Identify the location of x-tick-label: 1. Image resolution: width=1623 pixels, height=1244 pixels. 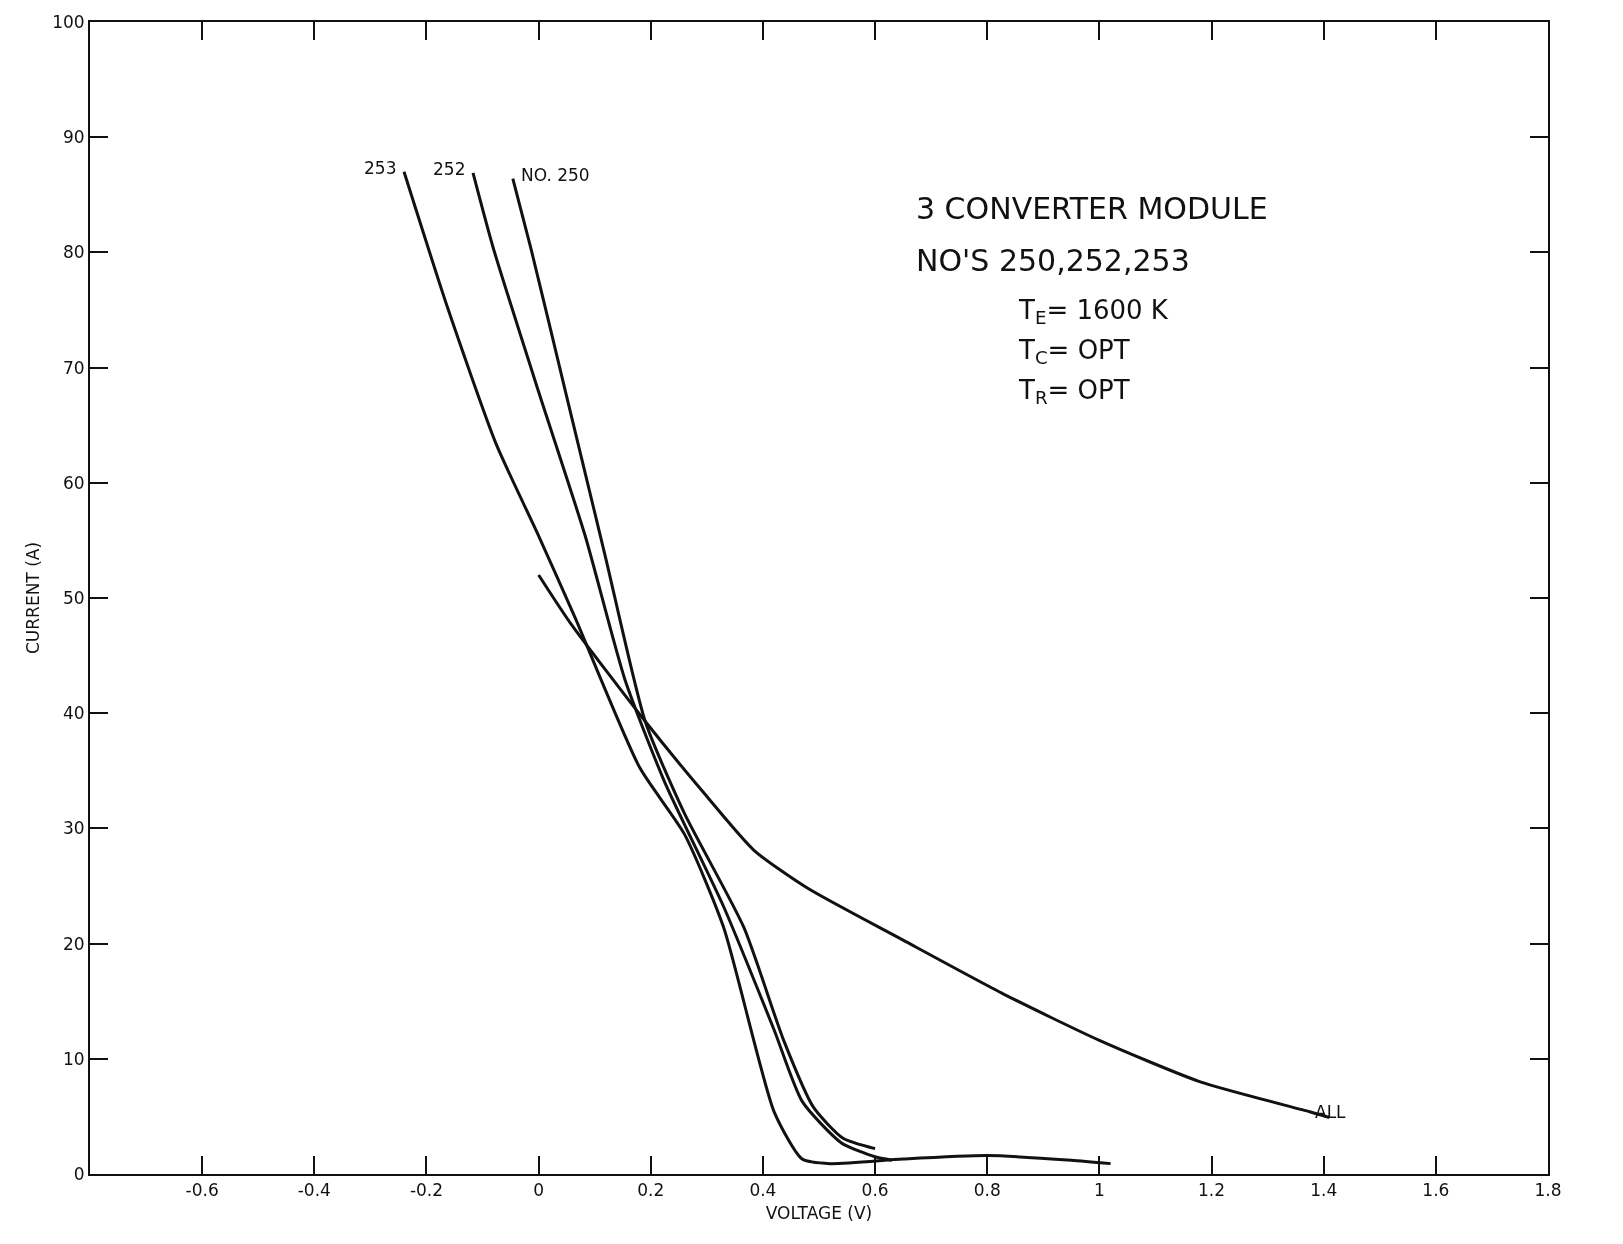
(1099, 1190).